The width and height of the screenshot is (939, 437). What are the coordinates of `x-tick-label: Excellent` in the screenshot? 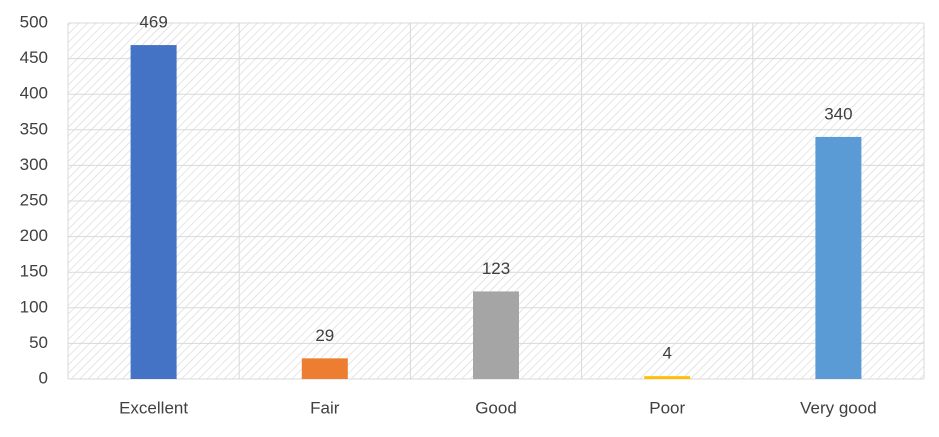 It's located at (153, 407).